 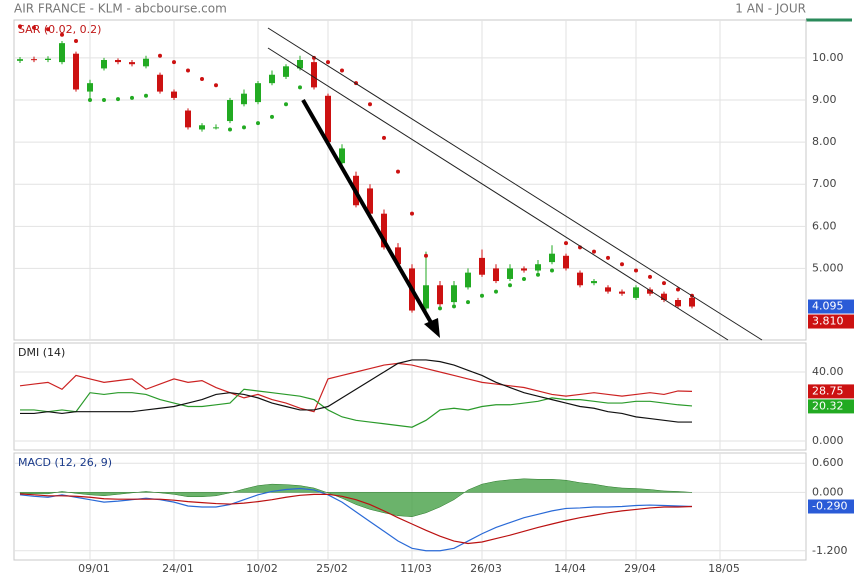 What do you see at coordinates (59, 29) in the screenshot?
I see `panel-title: SAR (0.02, 0.2)` at bounding box center [59, 29].